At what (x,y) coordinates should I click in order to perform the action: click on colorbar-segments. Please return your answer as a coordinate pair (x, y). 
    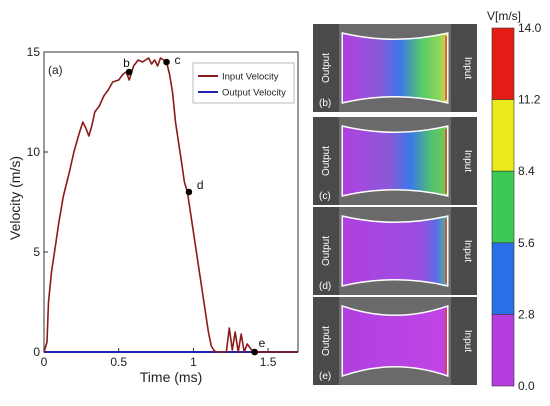
    Looking at the image, I should click on (503, 207).